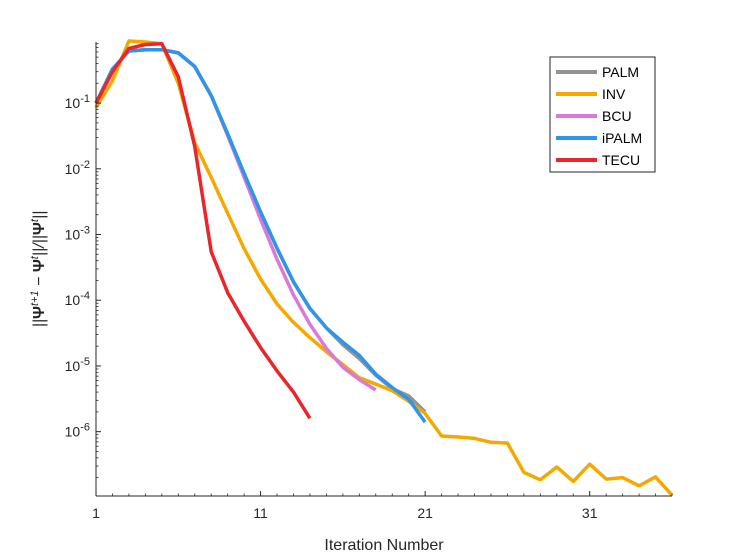 Image resolution: width=742 pixels, height=558 pixels. Describe the element at coordinates (77, 431) in the screenshot. I see `y-tick-label: 10⁻⁶` at that location.